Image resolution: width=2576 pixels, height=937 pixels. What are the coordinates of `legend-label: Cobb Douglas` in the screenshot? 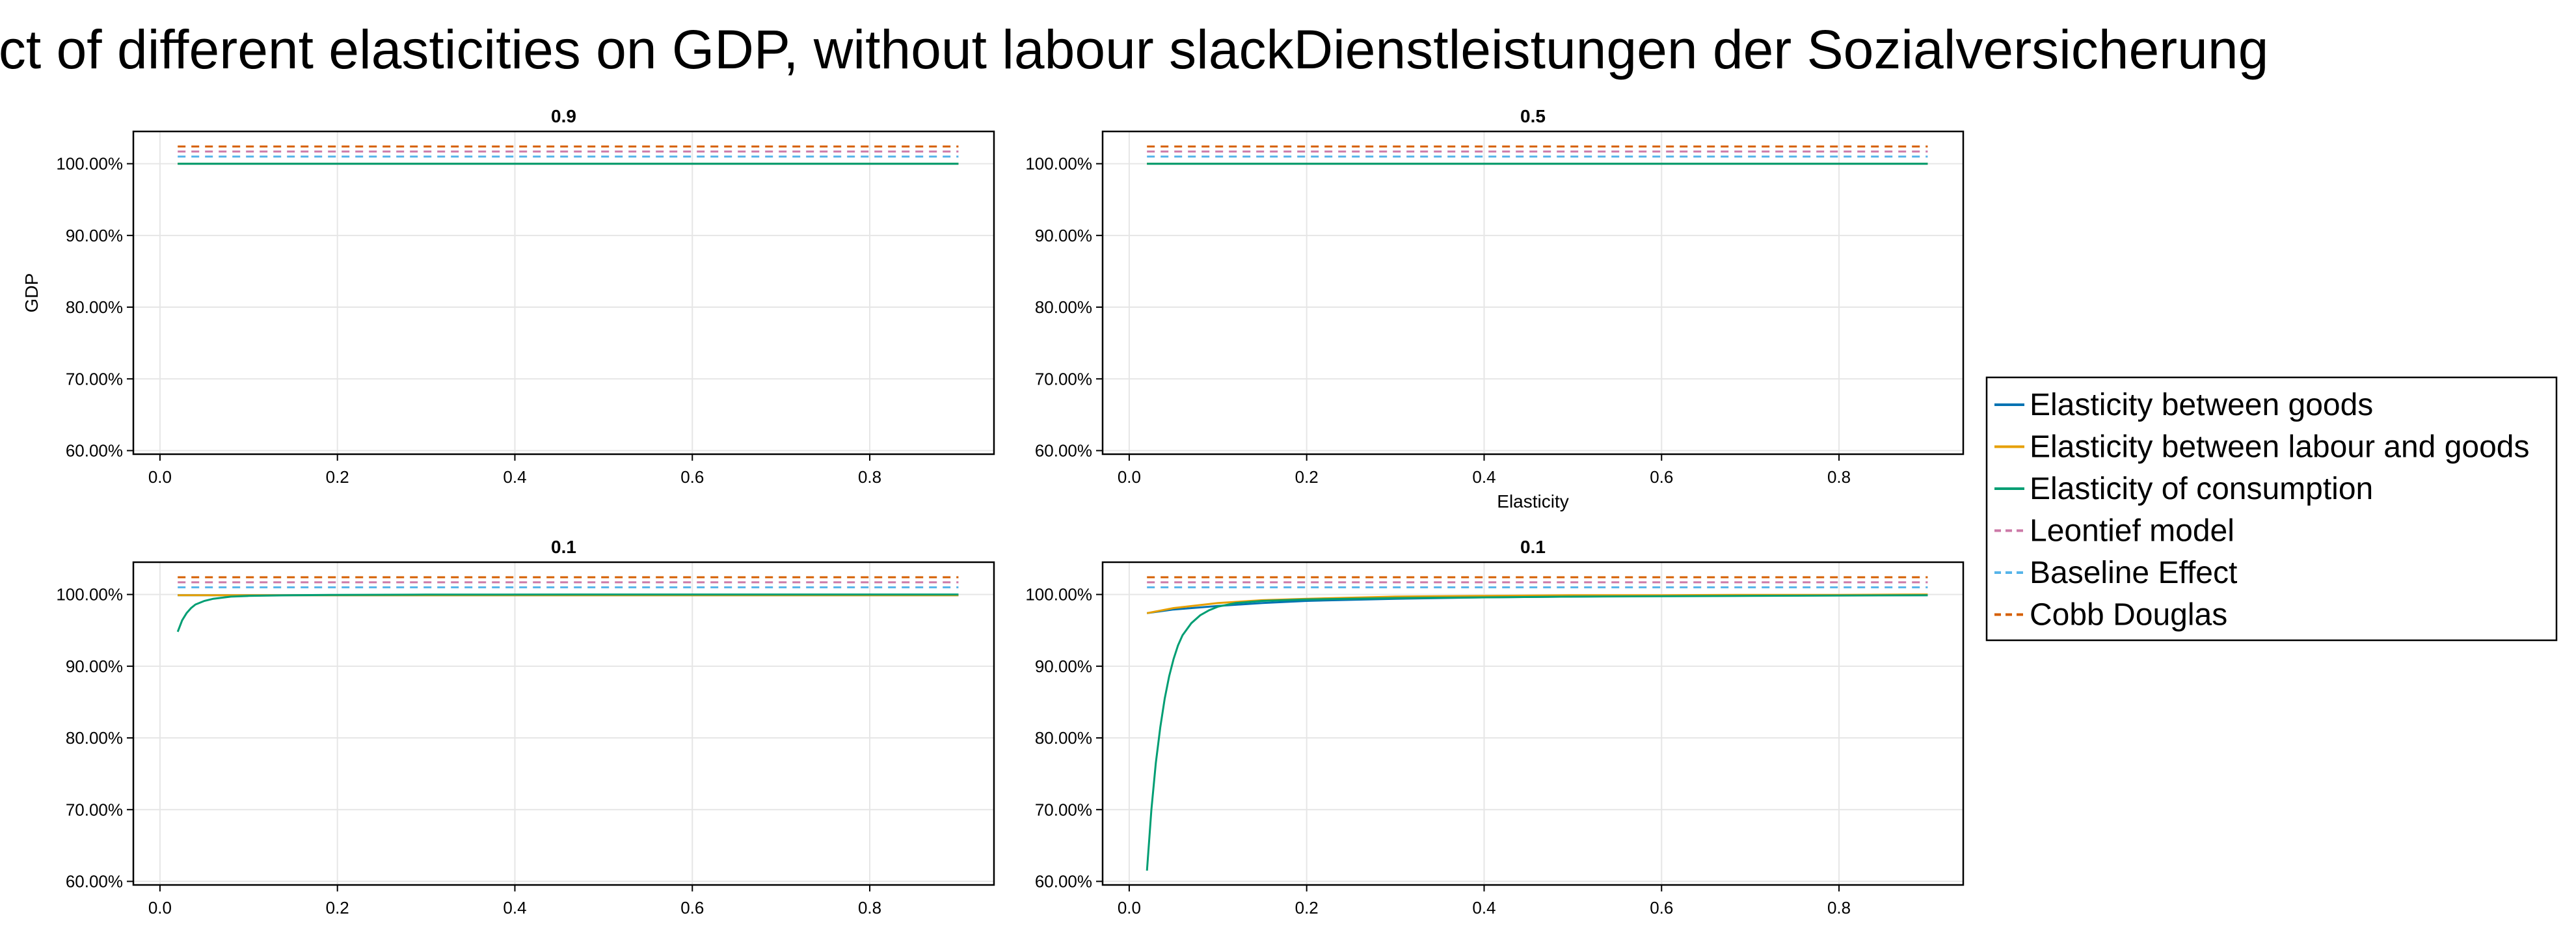 It's located at (2128, 615).